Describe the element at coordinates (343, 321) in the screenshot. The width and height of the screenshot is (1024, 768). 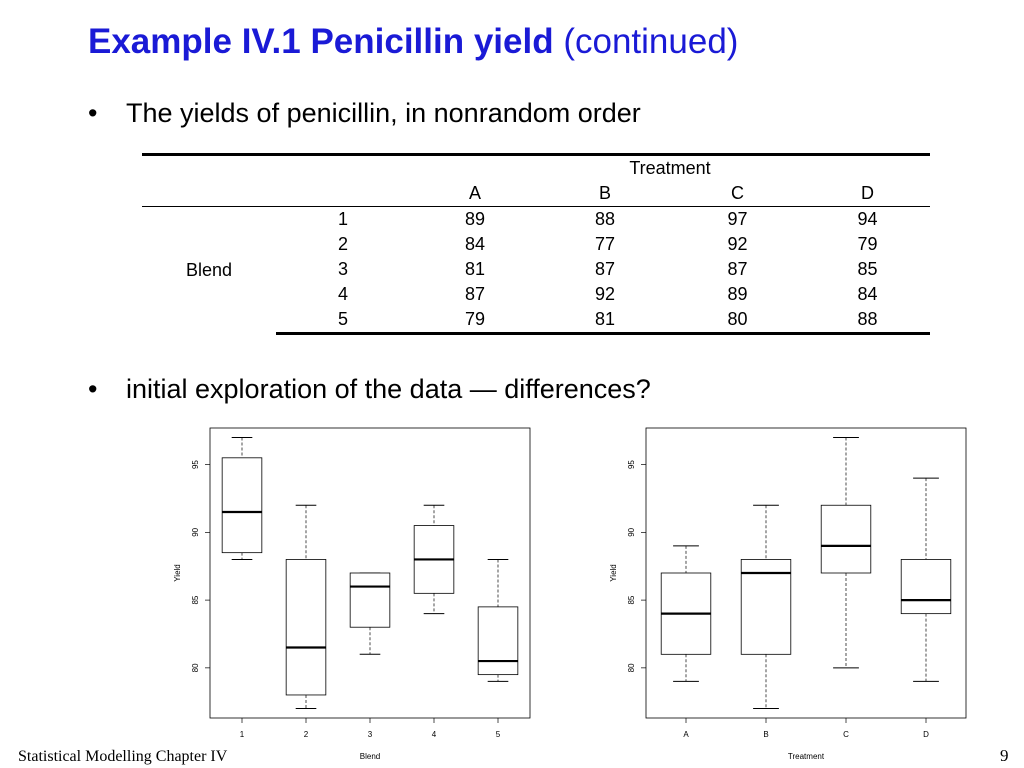
I see `blend-number: 5` at that location.